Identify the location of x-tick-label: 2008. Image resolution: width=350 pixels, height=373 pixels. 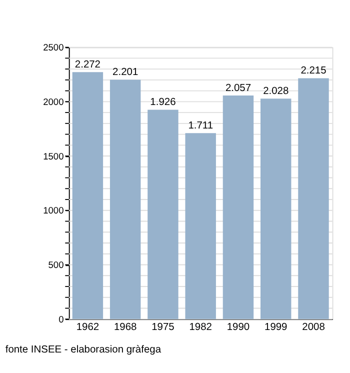
(314, 327).